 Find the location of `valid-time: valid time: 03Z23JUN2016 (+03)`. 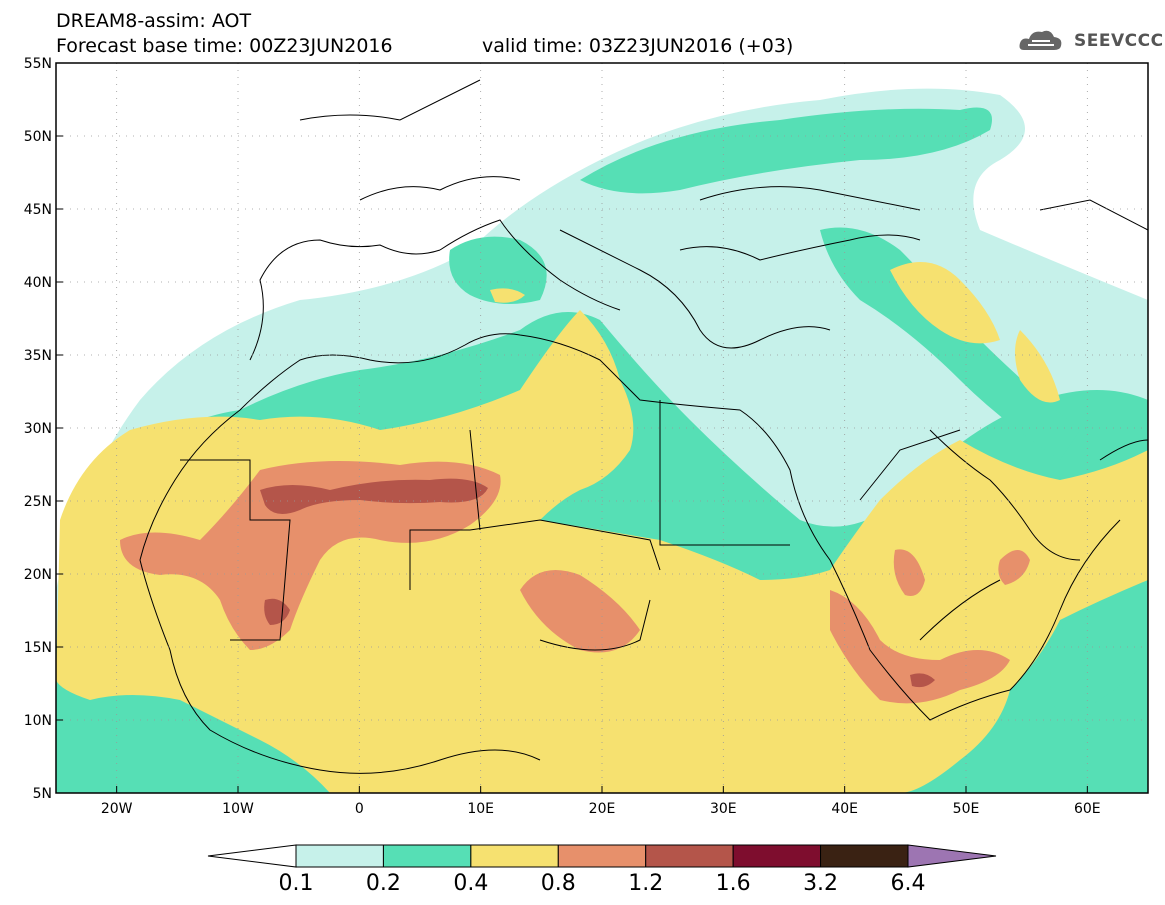

valid-time: valid time: 03Z23JUN2016 (+03) is located at coordinates (638, 46).